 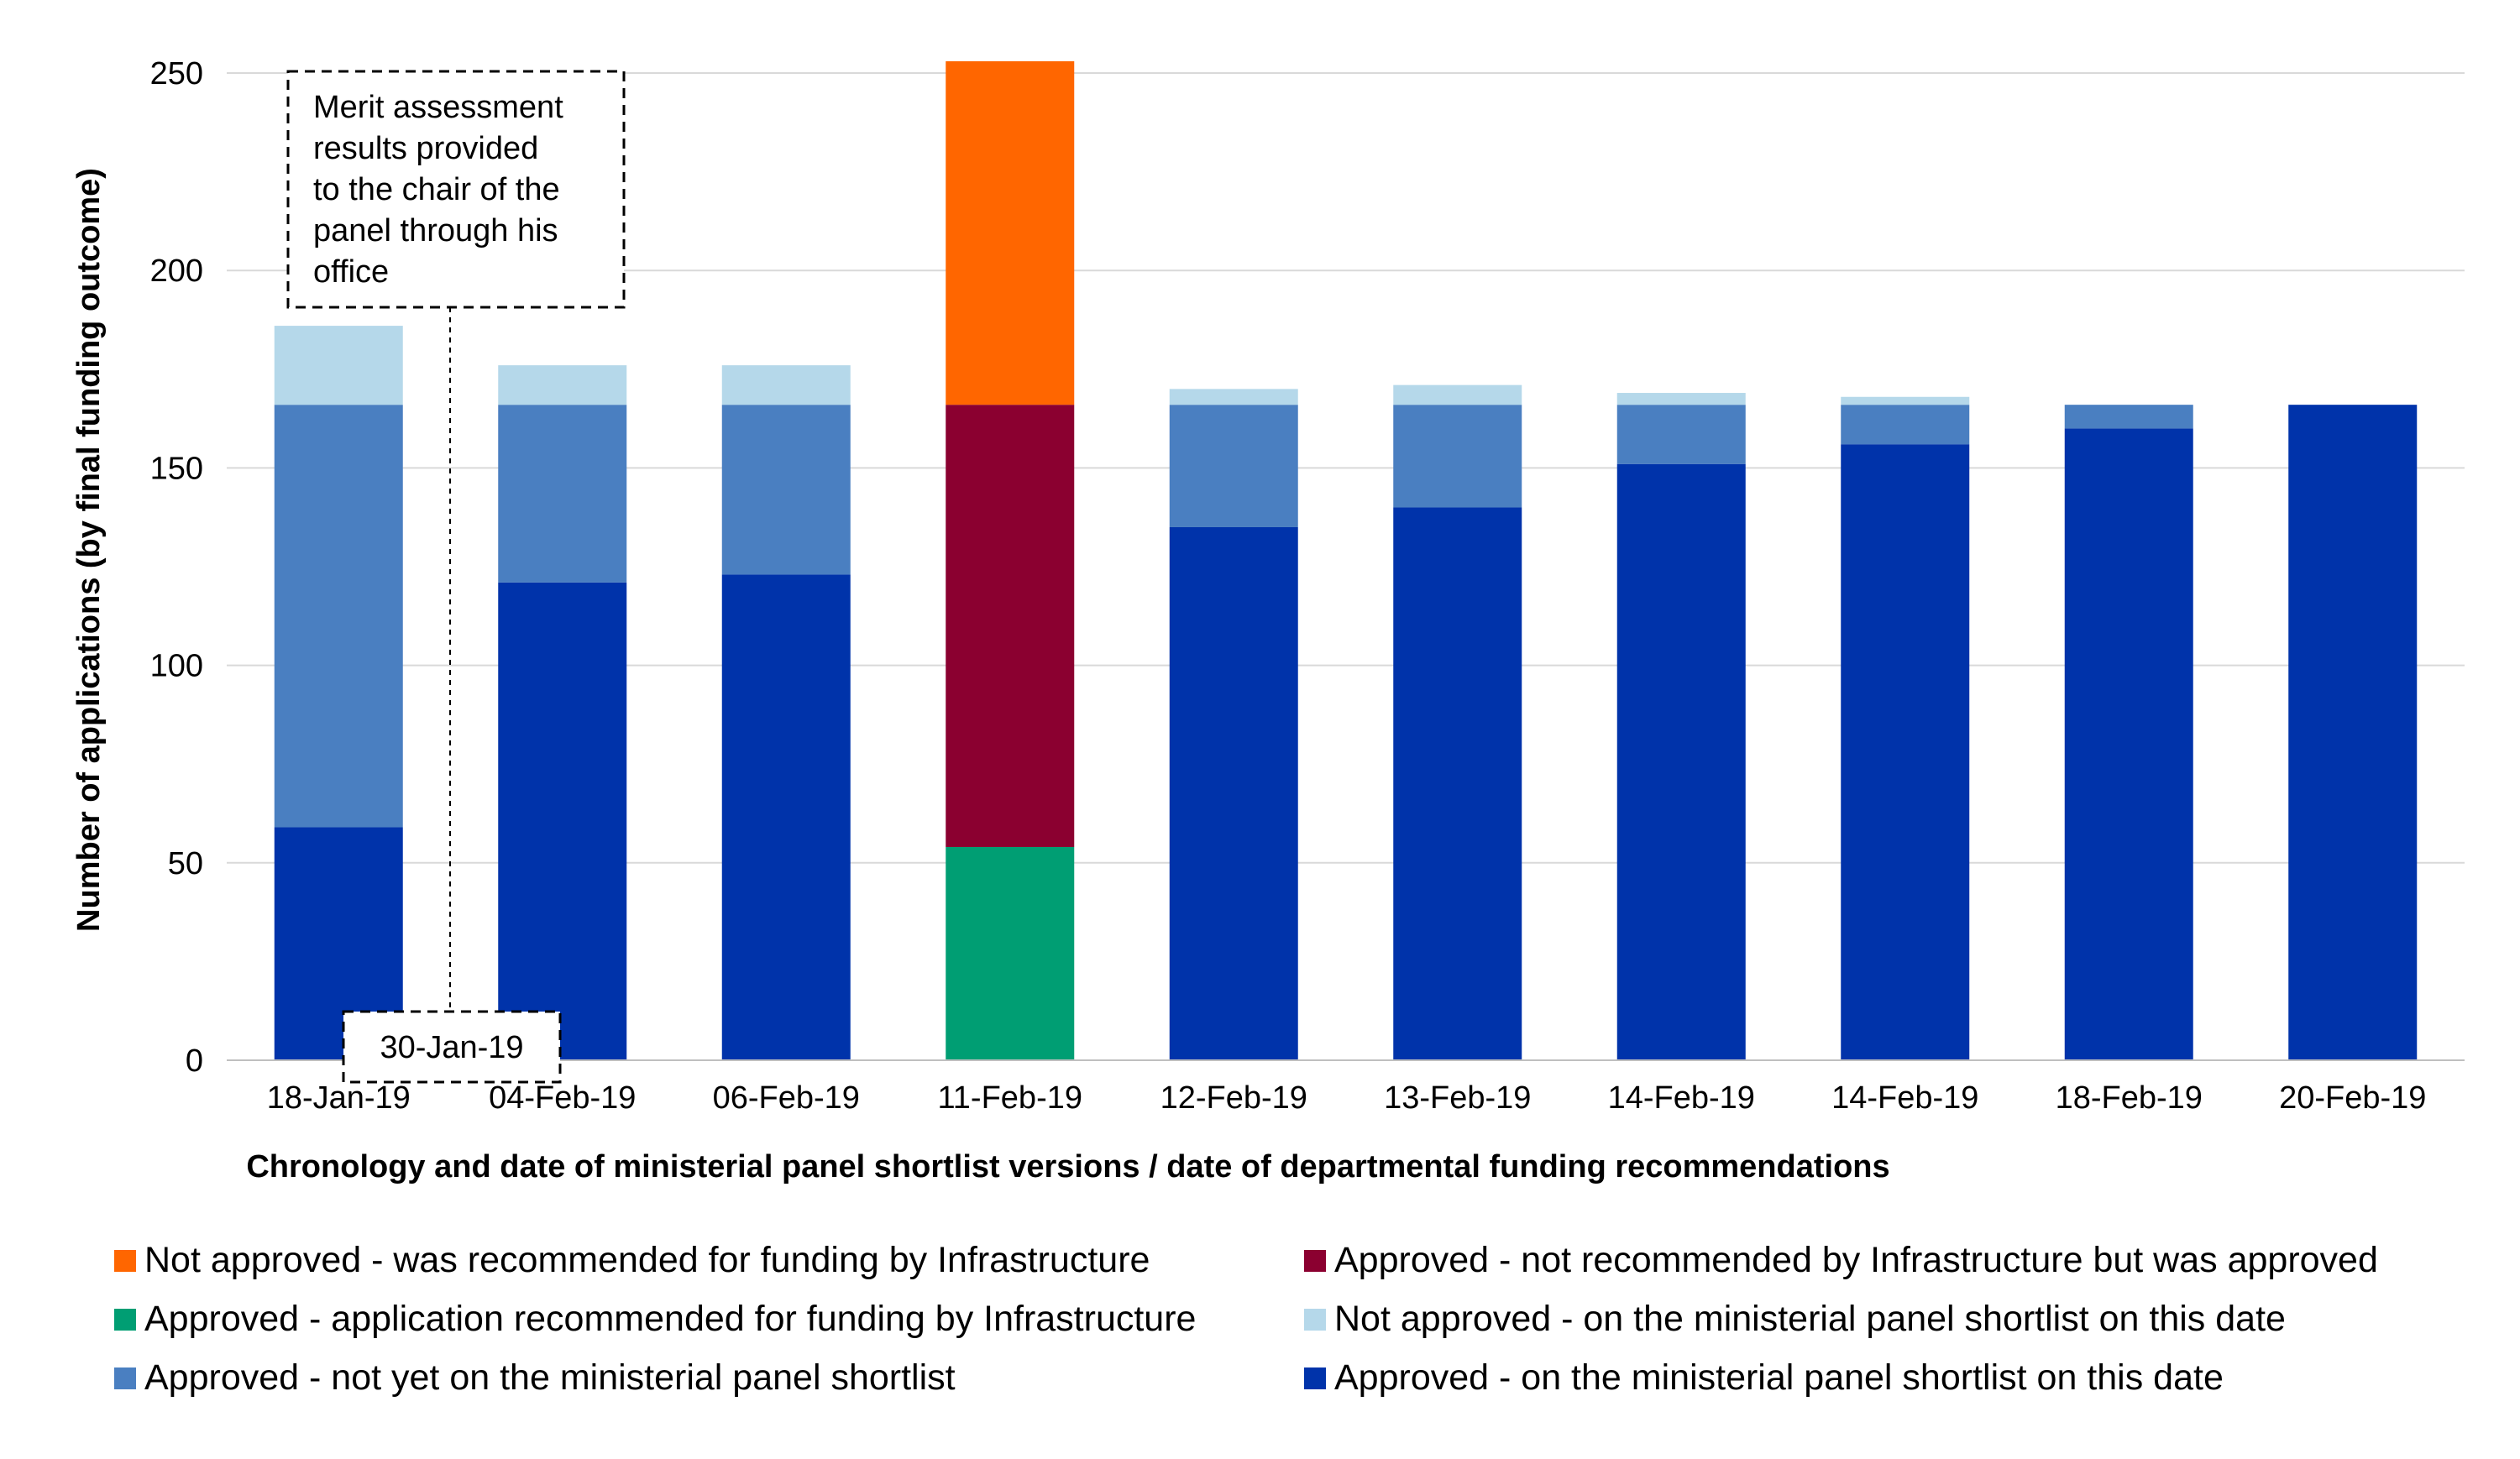 What do you see at coordinates (176, 468) in the screenshot?
I see `y-tick-label: 150` at bounding box center [176, 468].